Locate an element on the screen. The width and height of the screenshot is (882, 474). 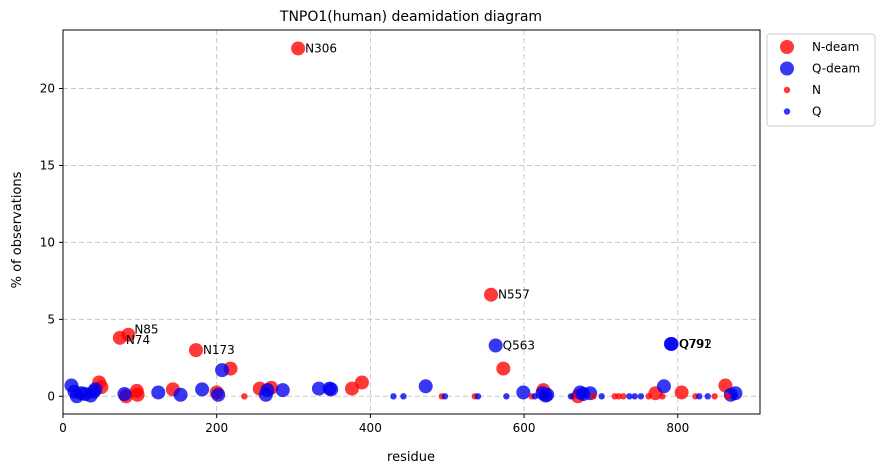
x-tick-label: 800 is located at coordinates (677, 428).